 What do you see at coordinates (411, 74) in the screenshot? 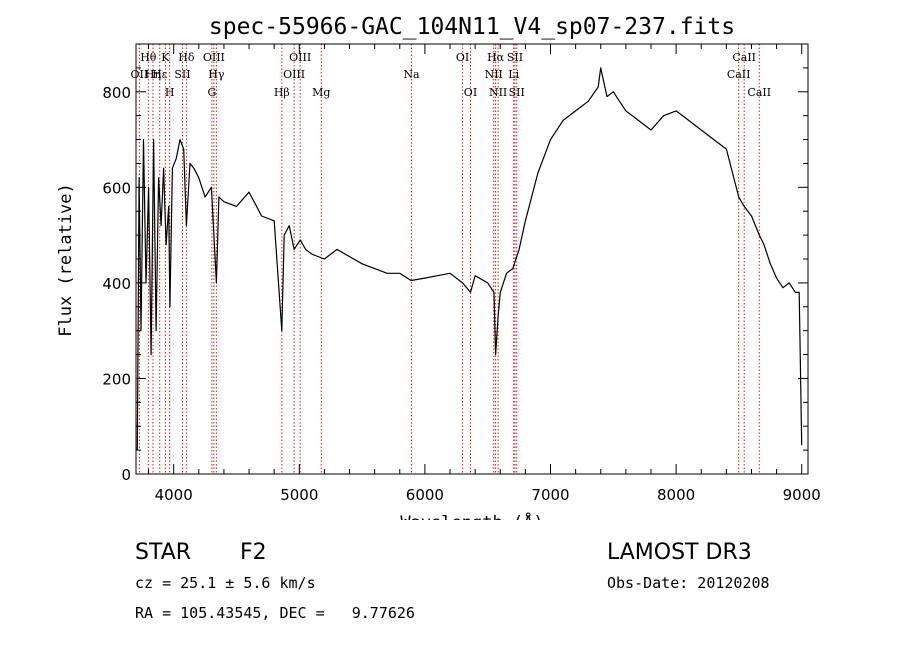
I see `line-label-15: Na` at bounding box center [411, 74].